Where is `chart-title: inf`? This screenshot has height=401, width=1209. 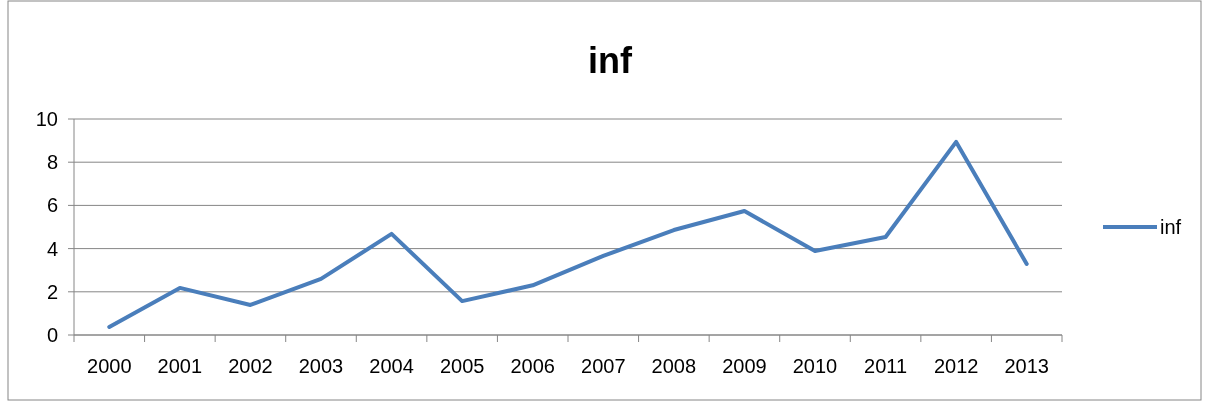
chart-title: inf is located at coordinates (610, 60).